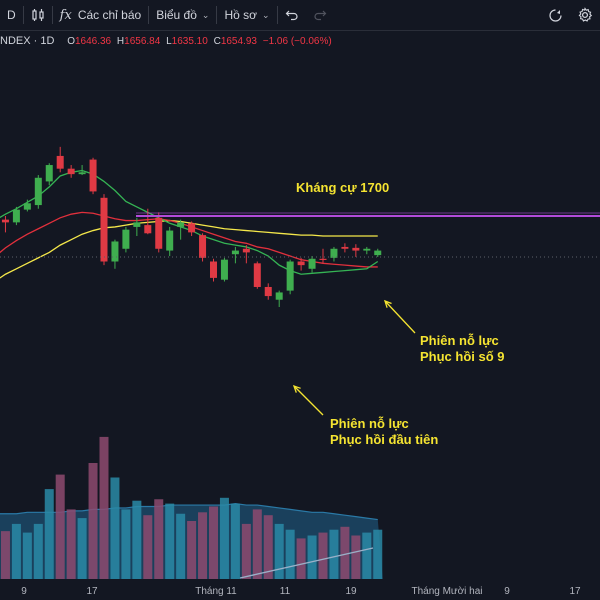 The height and width of the screenshot is (600, 600). I want to click on ma-yellow-line, so click(189, 249).